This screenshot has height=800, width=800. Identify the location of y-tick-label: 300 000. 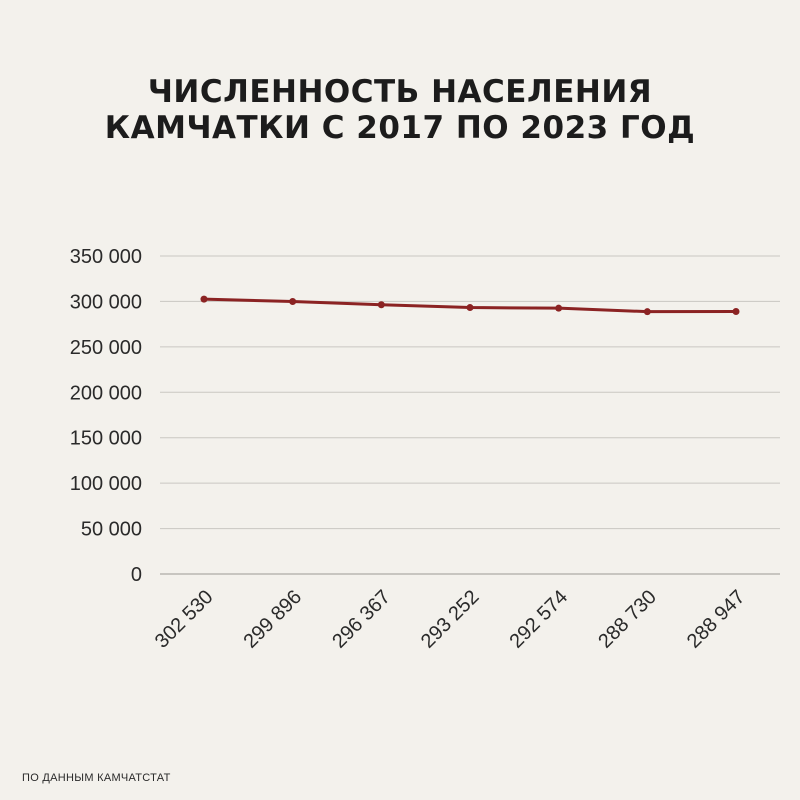
(106, 302).